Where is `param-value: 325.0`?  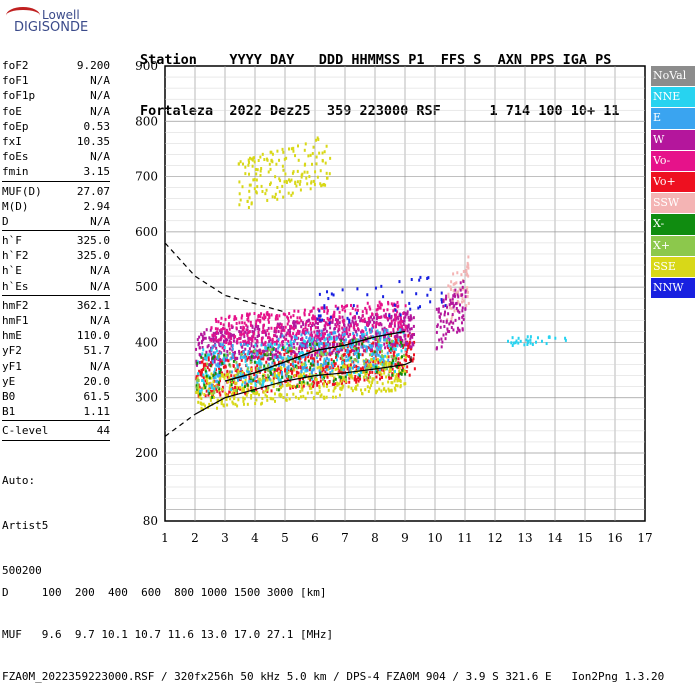 param-value: 325.0 is located at coordinates (93, 241).